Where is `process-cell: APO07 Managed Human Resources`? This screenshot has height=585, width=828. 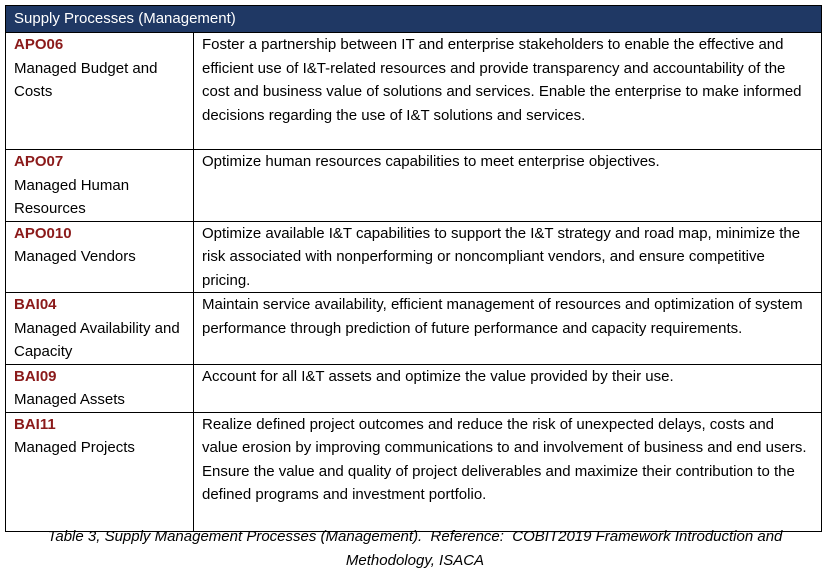 process-cell: APO07 Managed Human Resources is located at coordinates (99, 185).